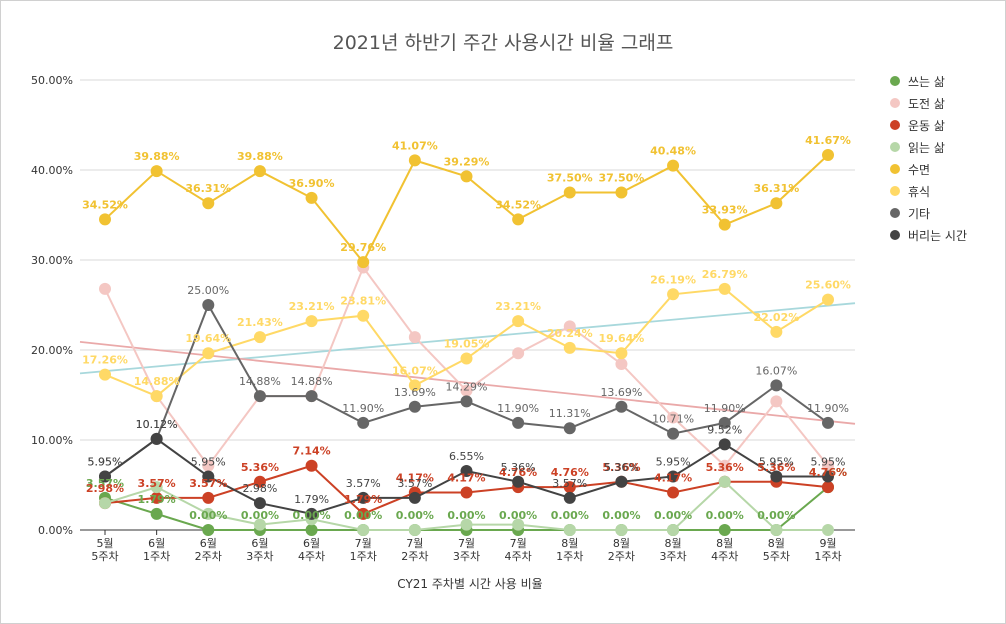  I want to click on legend-item: 운동 삶, so click(928, 125).